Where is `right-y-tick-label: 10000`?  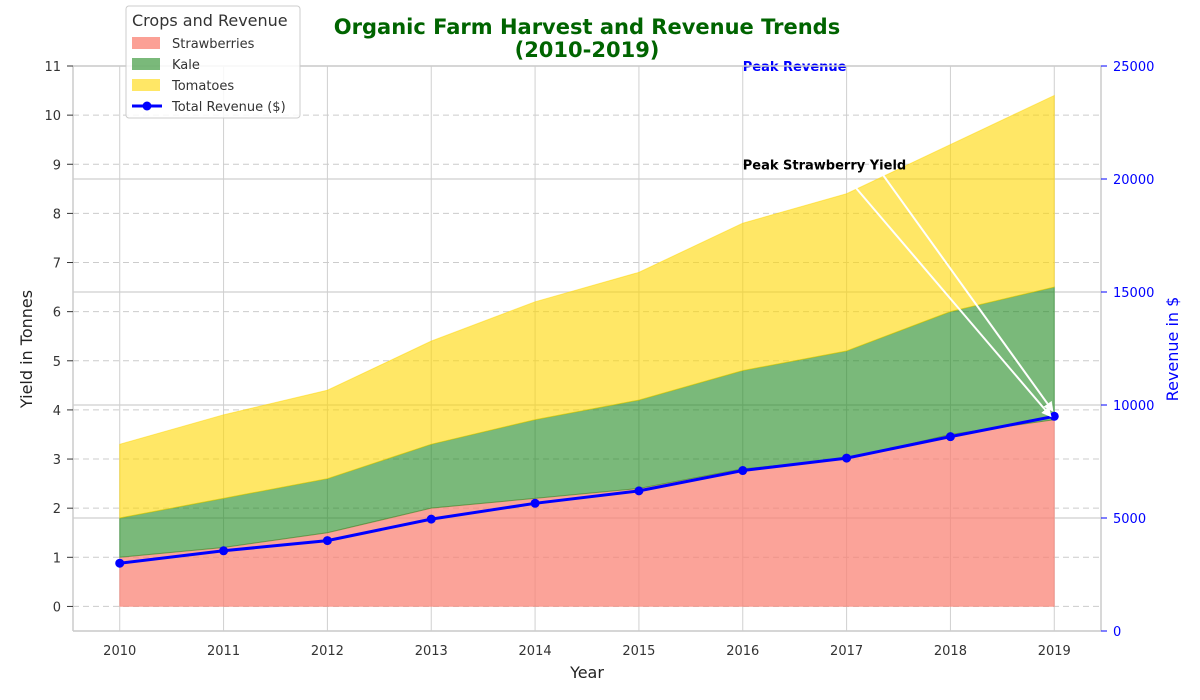 right-y-tick-label: 10000 is located at coordinates (1133, 406).